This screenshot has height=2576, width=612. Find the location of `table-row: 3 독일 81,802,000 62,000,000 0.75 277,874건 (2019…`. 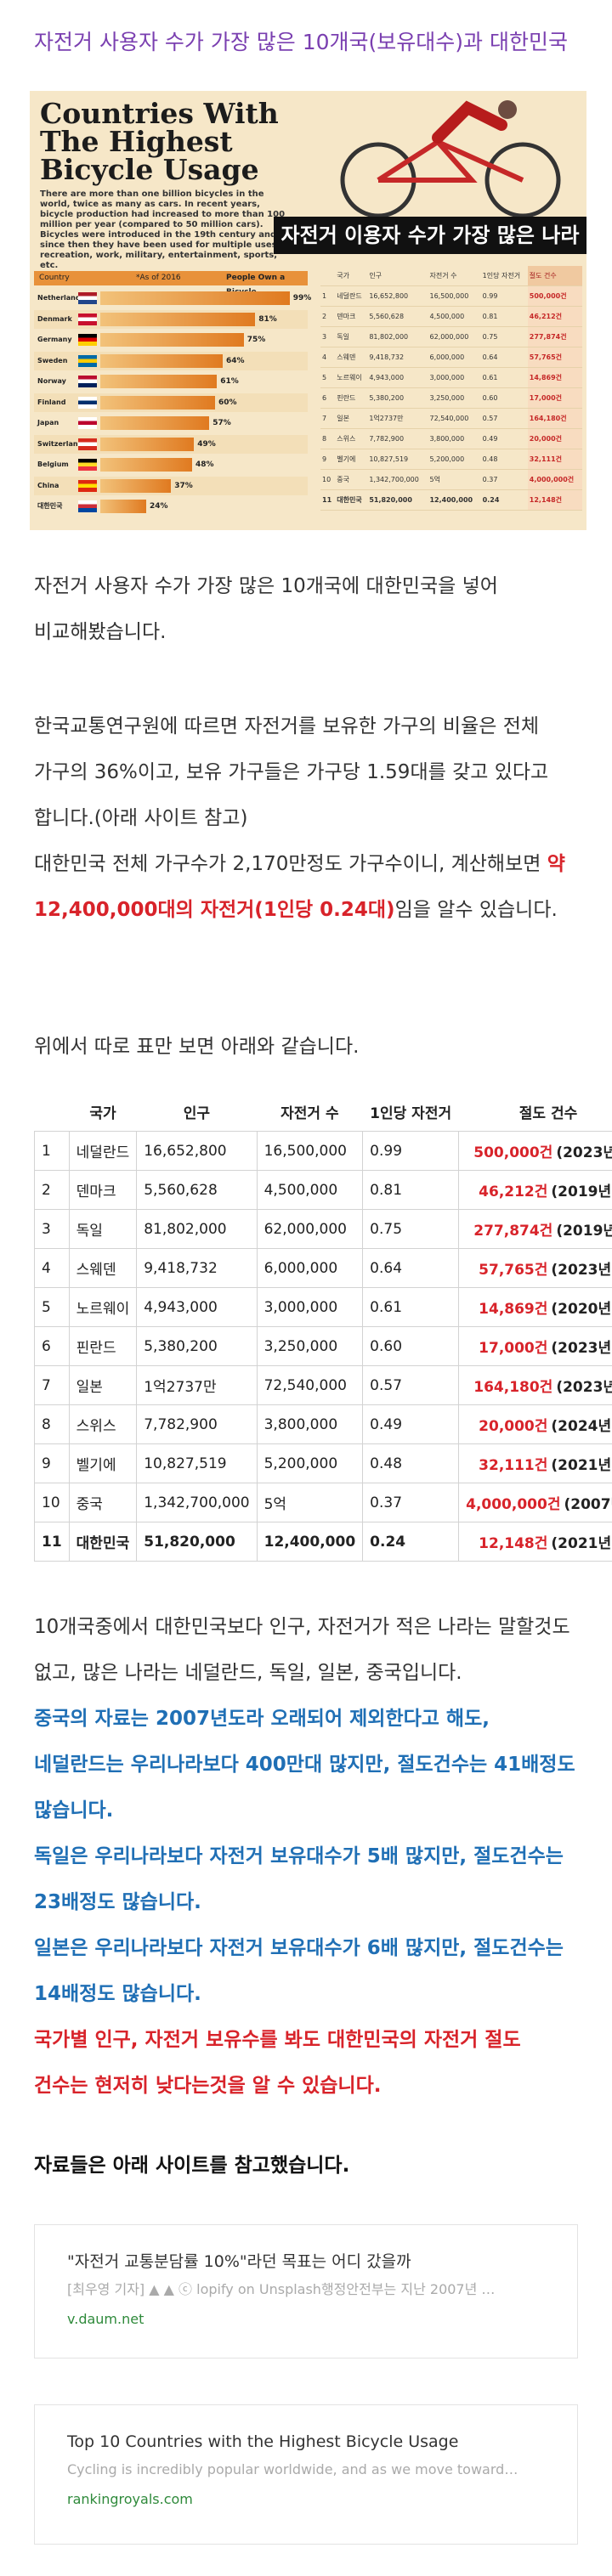

table-row: 3 독일 81,802,000 62,000,000 0.75 277,874건 (2019… is located at coordinates (323, 1229).